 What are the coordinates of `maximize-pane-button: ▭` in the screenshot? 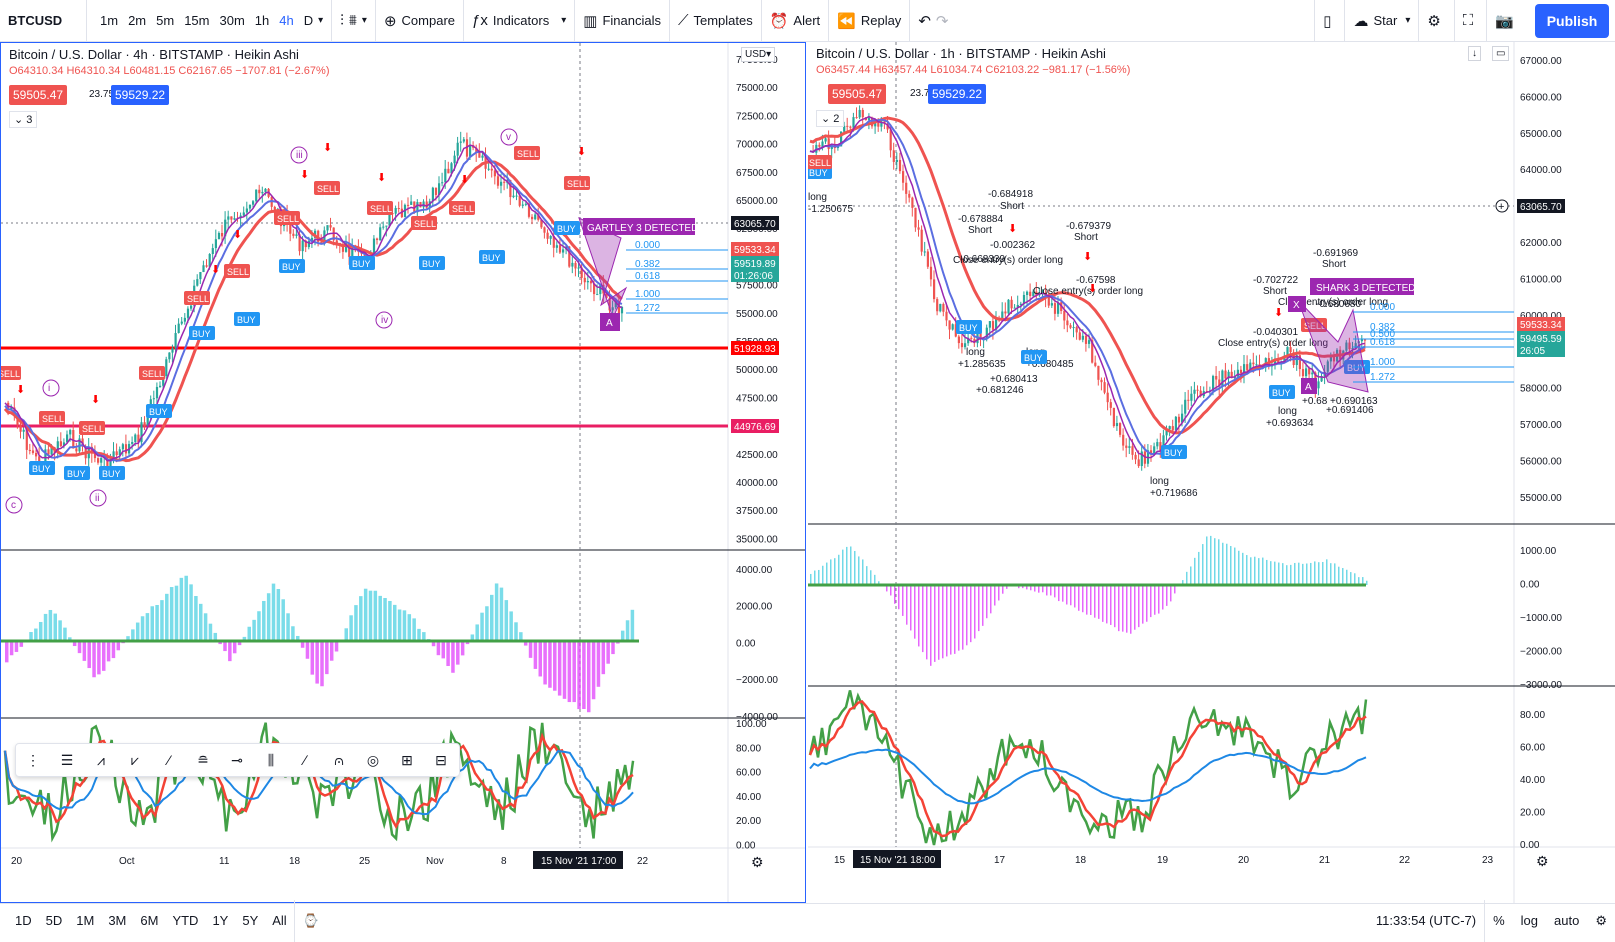 It's located at (1500, 53).